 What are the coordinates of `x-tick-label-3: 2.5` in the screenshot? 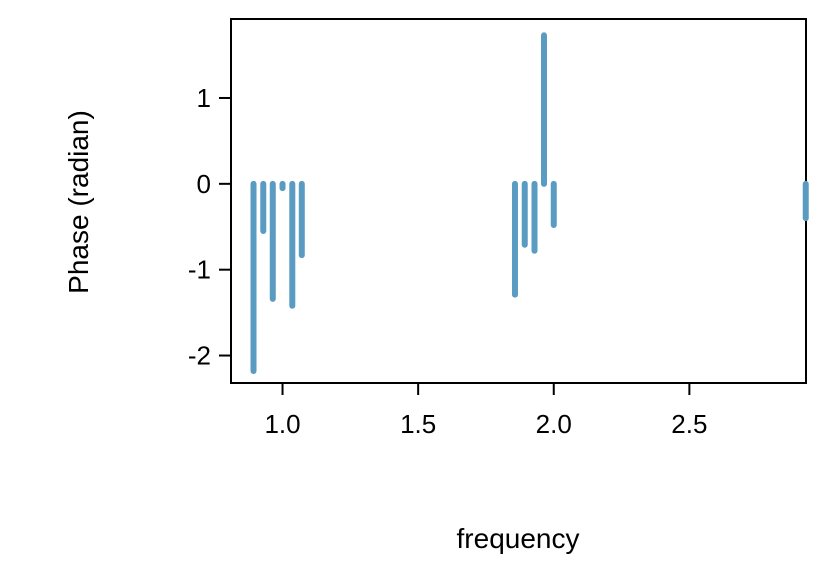 It's located at (689, 424).